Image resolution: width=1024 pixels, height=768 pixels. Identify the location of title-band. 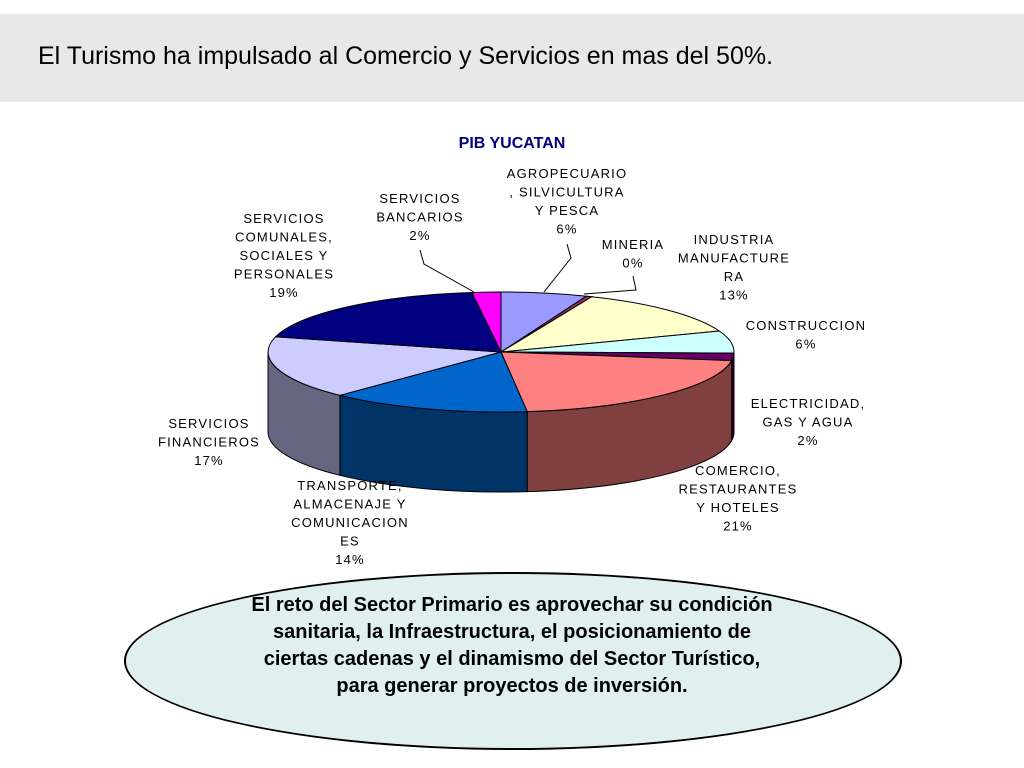
(512, 58).